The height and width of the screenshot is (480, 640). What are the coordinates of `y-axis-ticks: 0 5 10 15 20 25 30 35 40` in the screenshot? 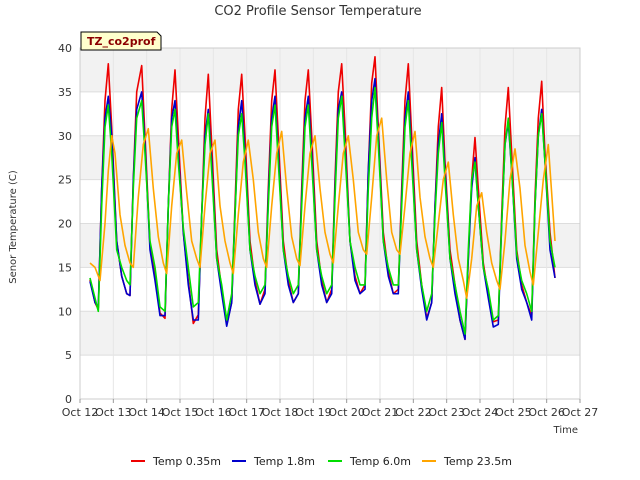 It's located at (65, 224).